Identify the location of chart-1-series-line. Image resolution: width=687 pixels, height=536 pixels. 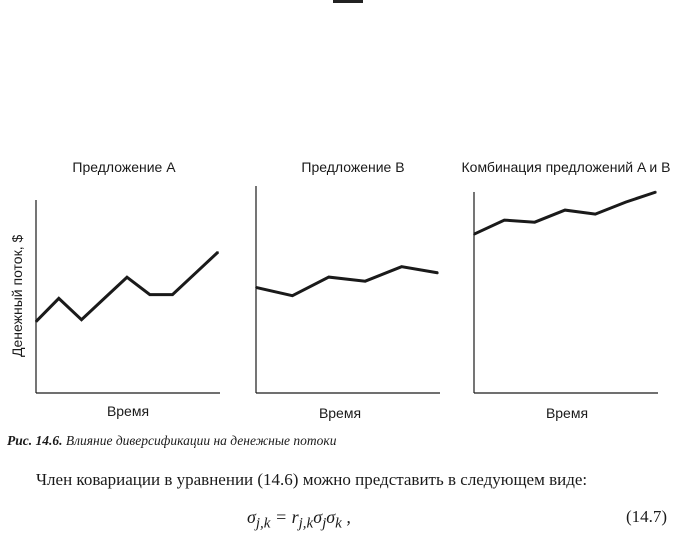
(127, 287).